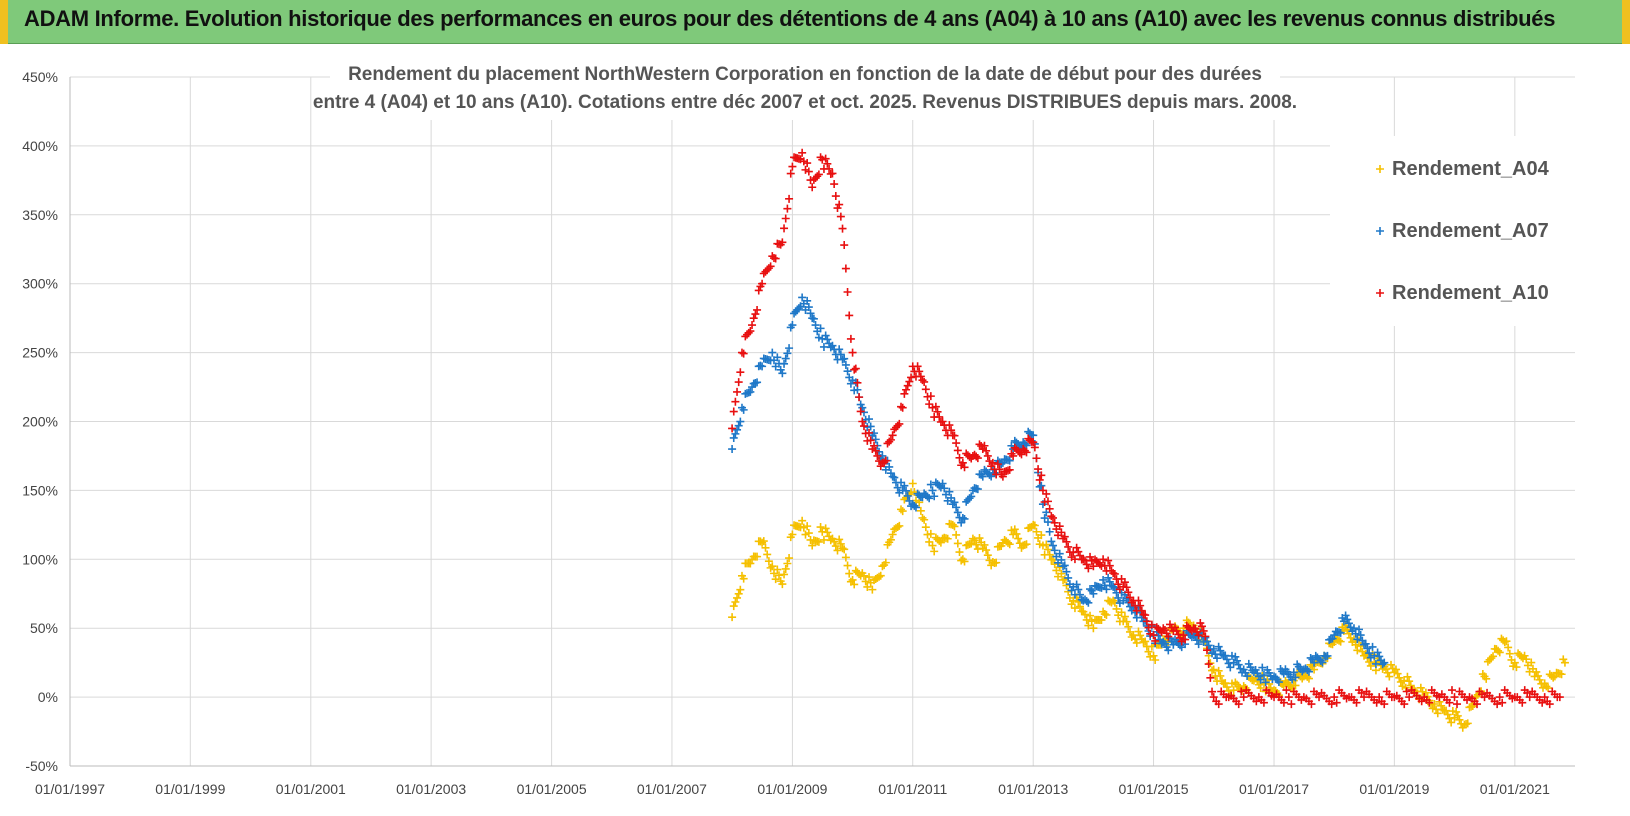 The image size is (1630, 816). What do you see at coordinates (1380, 293) in the screenshot?
I see `legend-marker` at bounding box center [1380, 293].